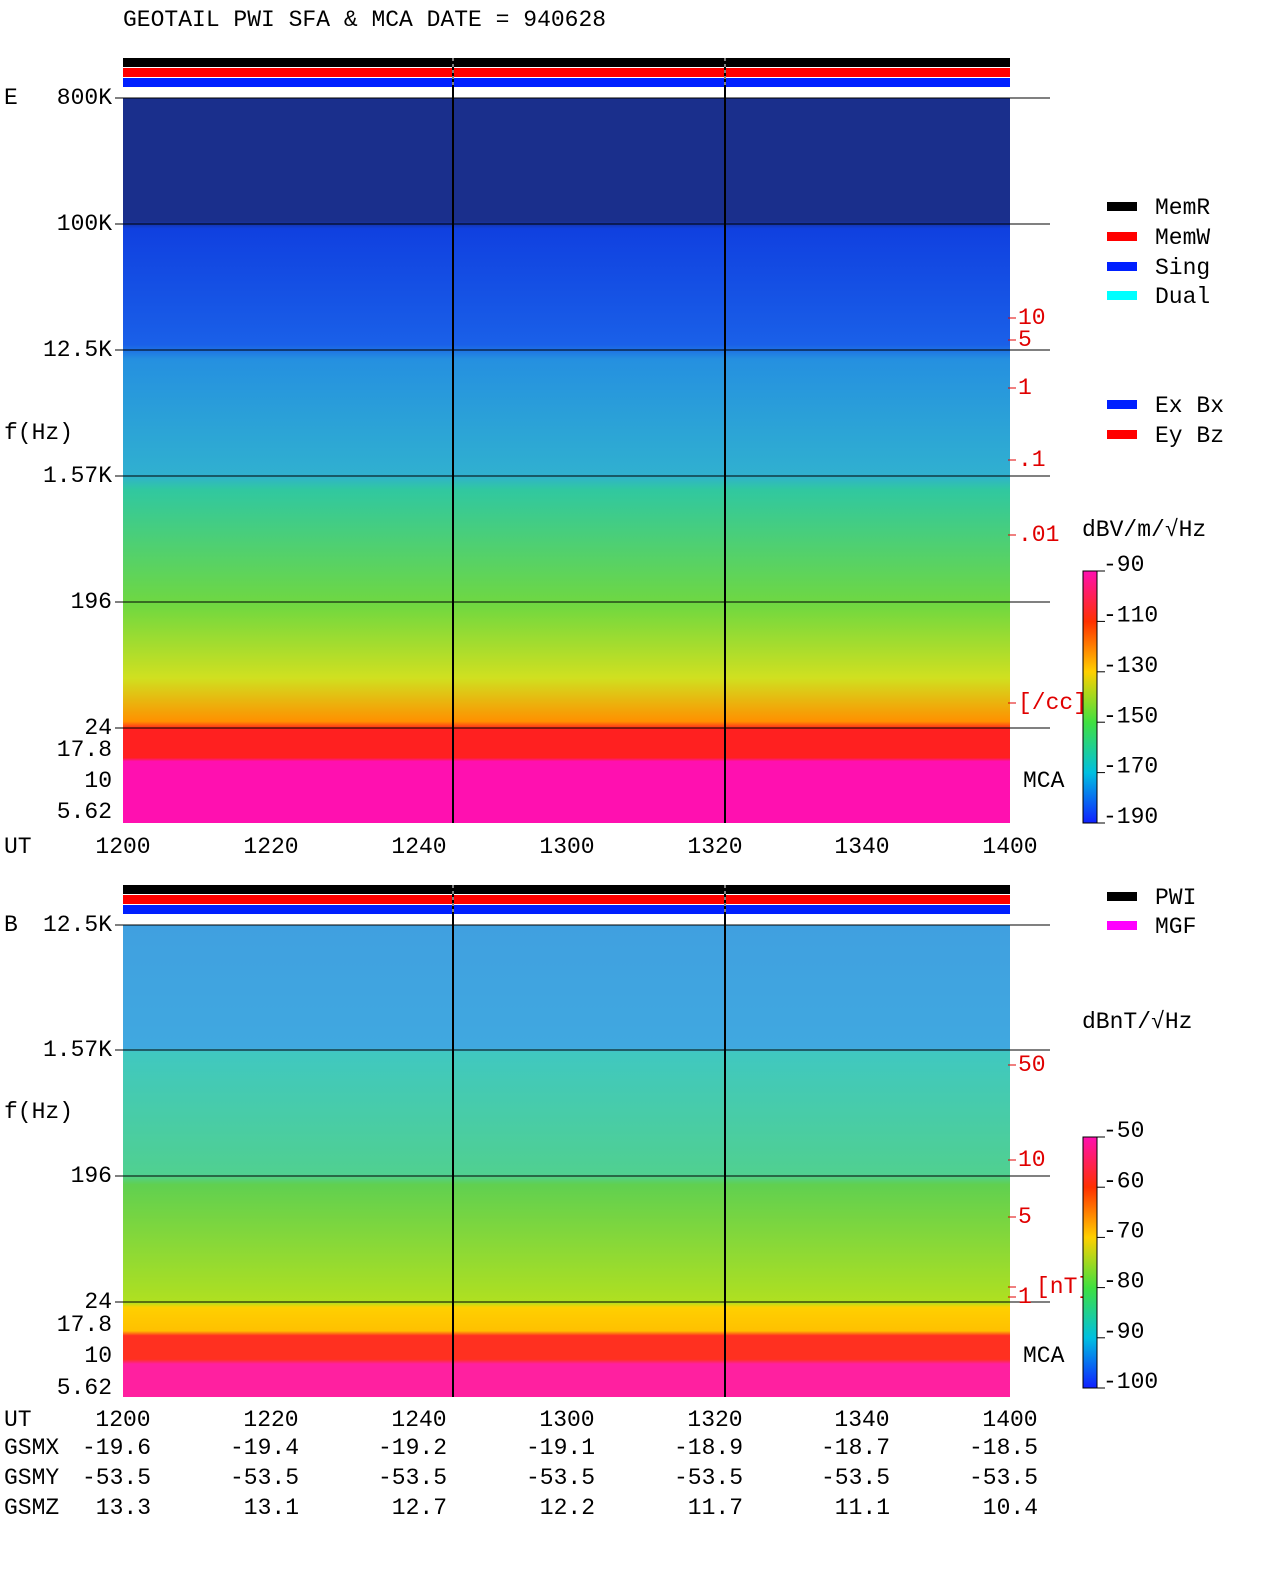 The width and height of the screenshot is (1280, 1593). Describe the element at coordinates (1130, 817) in the screenshot. I see `colorbar-tick-label: -190` at that location.